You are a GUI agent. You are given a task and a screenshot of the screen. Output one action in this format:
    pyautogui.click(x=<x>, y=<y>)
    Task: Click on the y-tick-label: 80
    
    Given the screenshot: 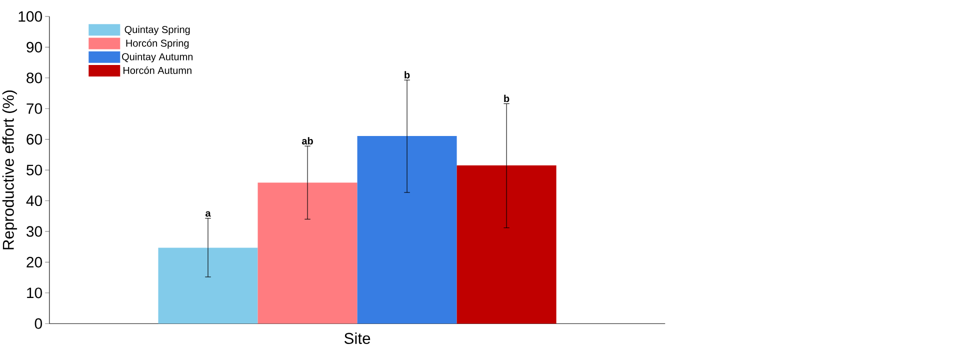 What is the action you would take?
    pyautogui.click(x=34, y=78)
    